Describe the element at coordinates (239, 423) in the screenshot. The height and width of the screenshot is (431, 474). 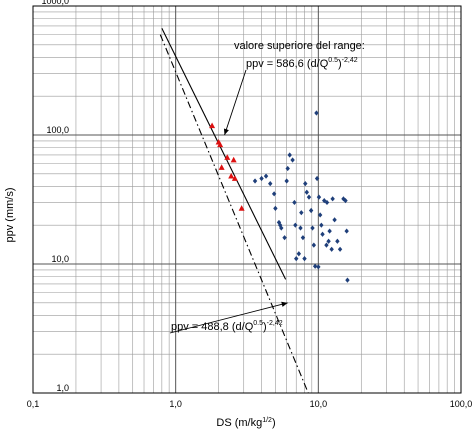
I see `x-axis-label-main: DS (m/kg` at that location.